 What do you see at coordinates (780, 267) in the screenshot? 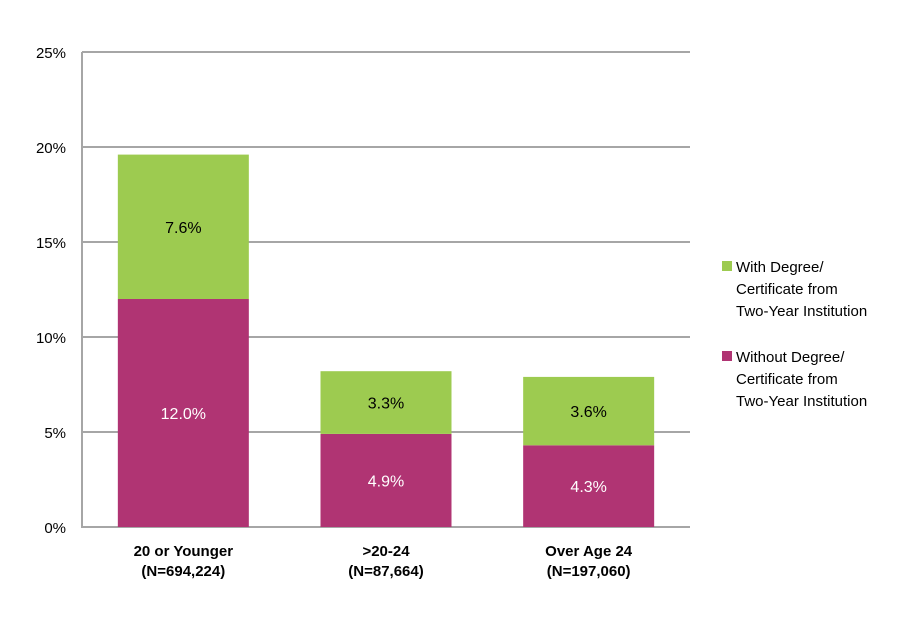
I see `legend-label: With Degree/` at bounding box center [780, 267].